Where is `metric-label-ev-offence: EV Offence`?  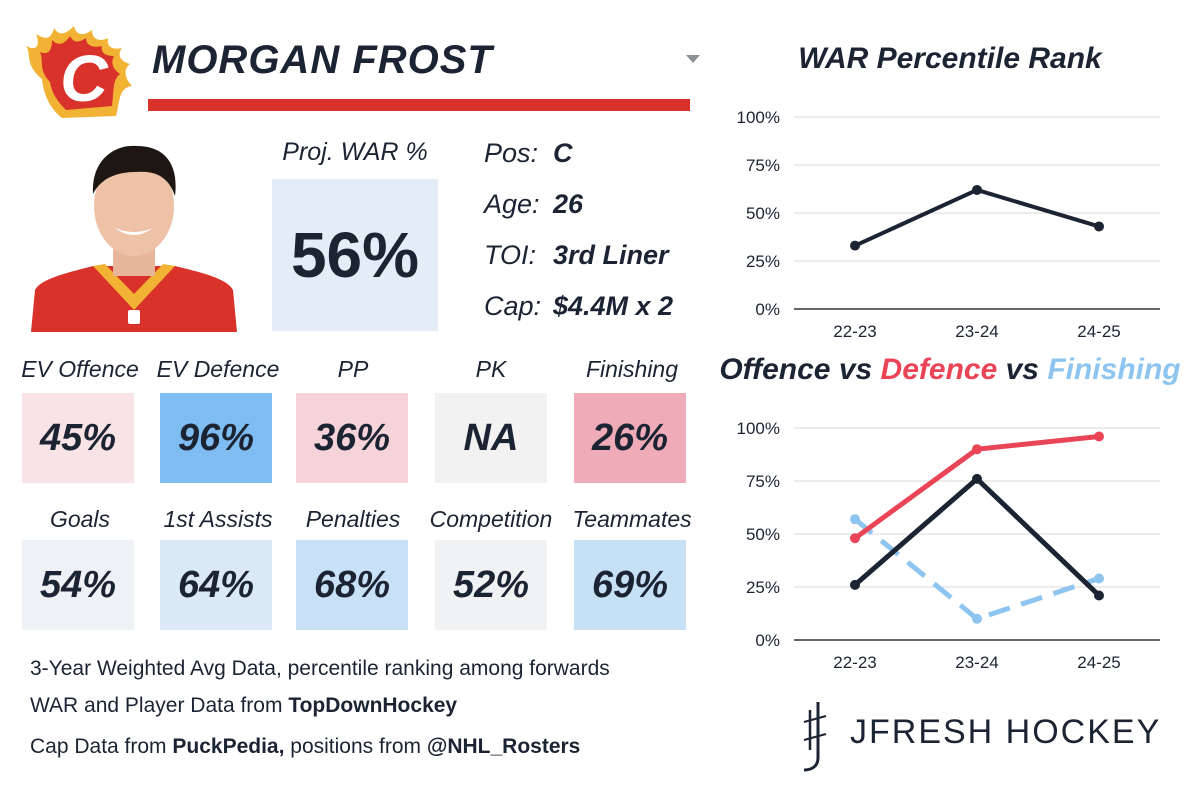 metric-label-ev-offence: EV Offence is located at coordinates (80, 369).